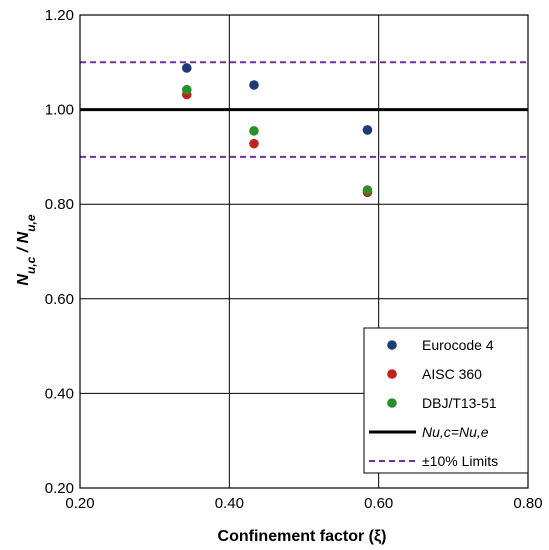  What do you see at coordinates (452, 374) in the screenshot?
I see `legend-label: AISC 360` at bounding box center [452, 374].